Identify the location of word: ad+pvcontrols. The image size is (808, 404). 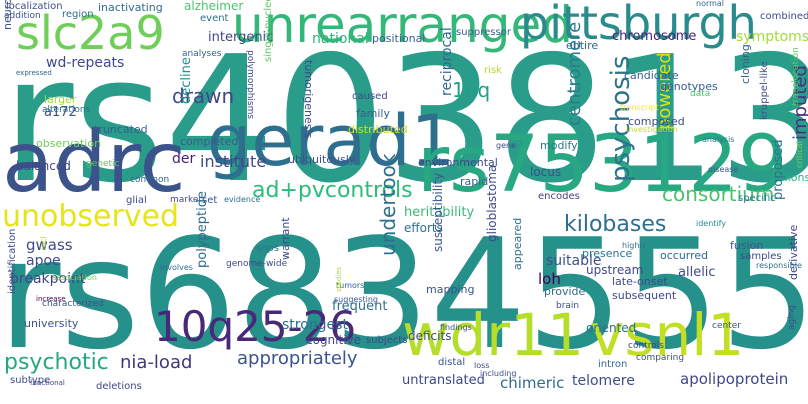
(332, 190).